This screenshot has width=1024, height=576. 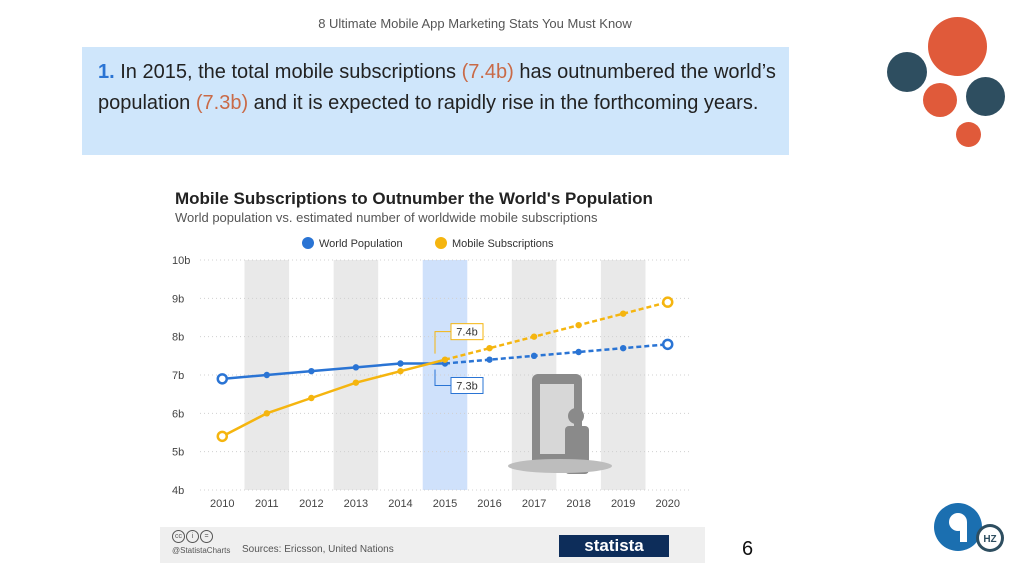 What do you see at coordinates (178, 453) in the screenshot?
I see `y-tick-label: 5b` at bounding box center [178, 453].